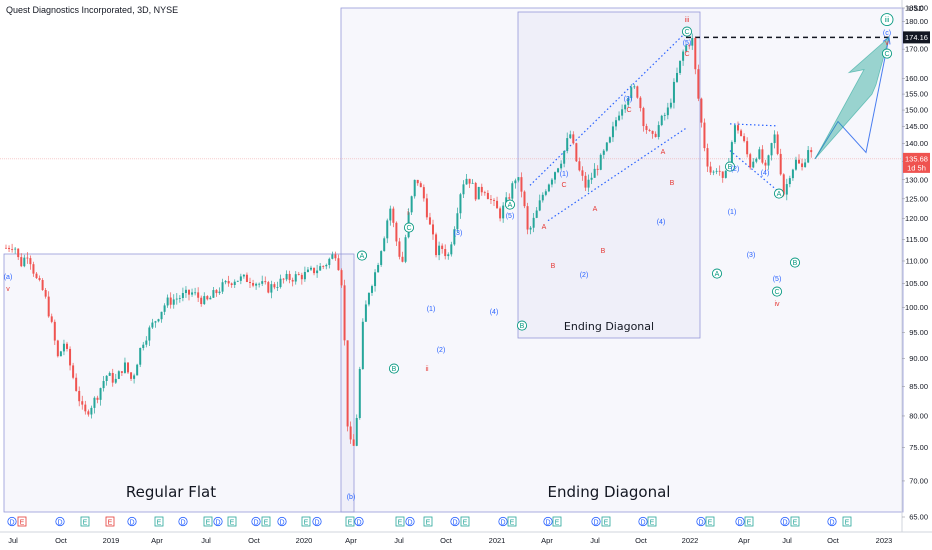 Image resolution: width=932 pixels, height=550 pixels. What do you see at coordinates (446, 540) in the screenshot?
I see `x-tick-label: Oct` at bounding box center [446, 540].